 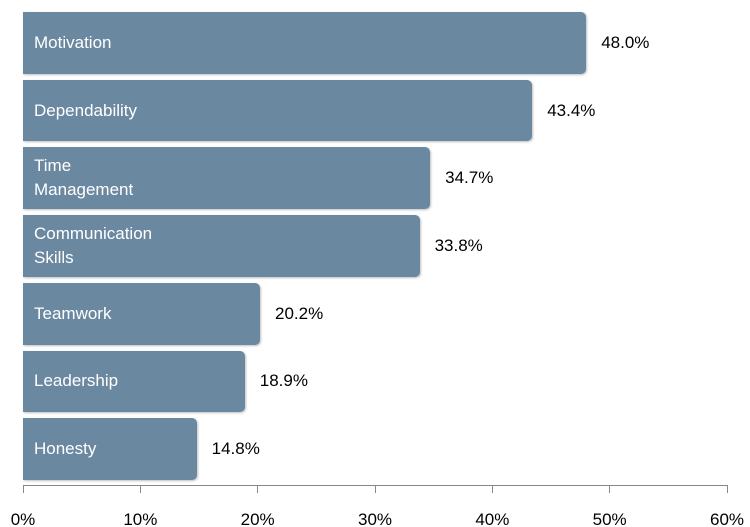 What do you see at coordinates (76, 381) in the screenshot?
I see `category-label: Leadership` at bounding box center [76, 381].